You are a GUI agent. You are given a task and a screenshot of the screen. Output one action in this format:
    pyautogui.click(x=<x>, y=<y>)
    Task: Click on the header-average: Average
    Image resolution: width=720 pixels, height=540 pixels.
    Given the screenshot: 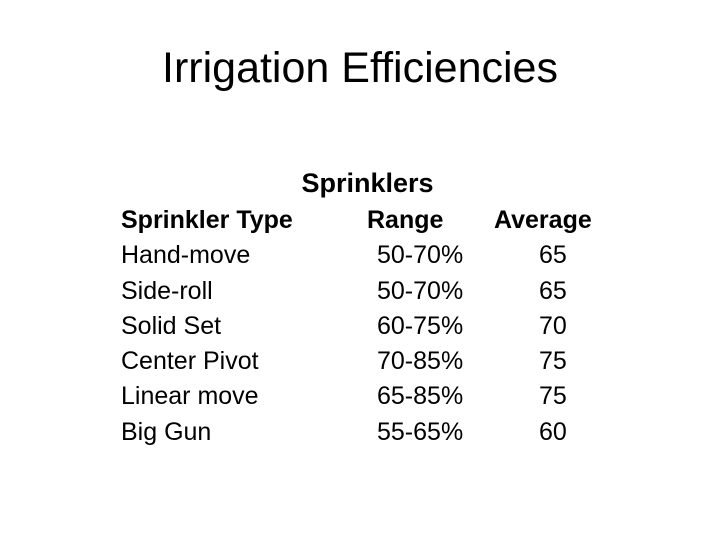 What is the action you would take?
    pyautogui.click(x=543, y=220)
    